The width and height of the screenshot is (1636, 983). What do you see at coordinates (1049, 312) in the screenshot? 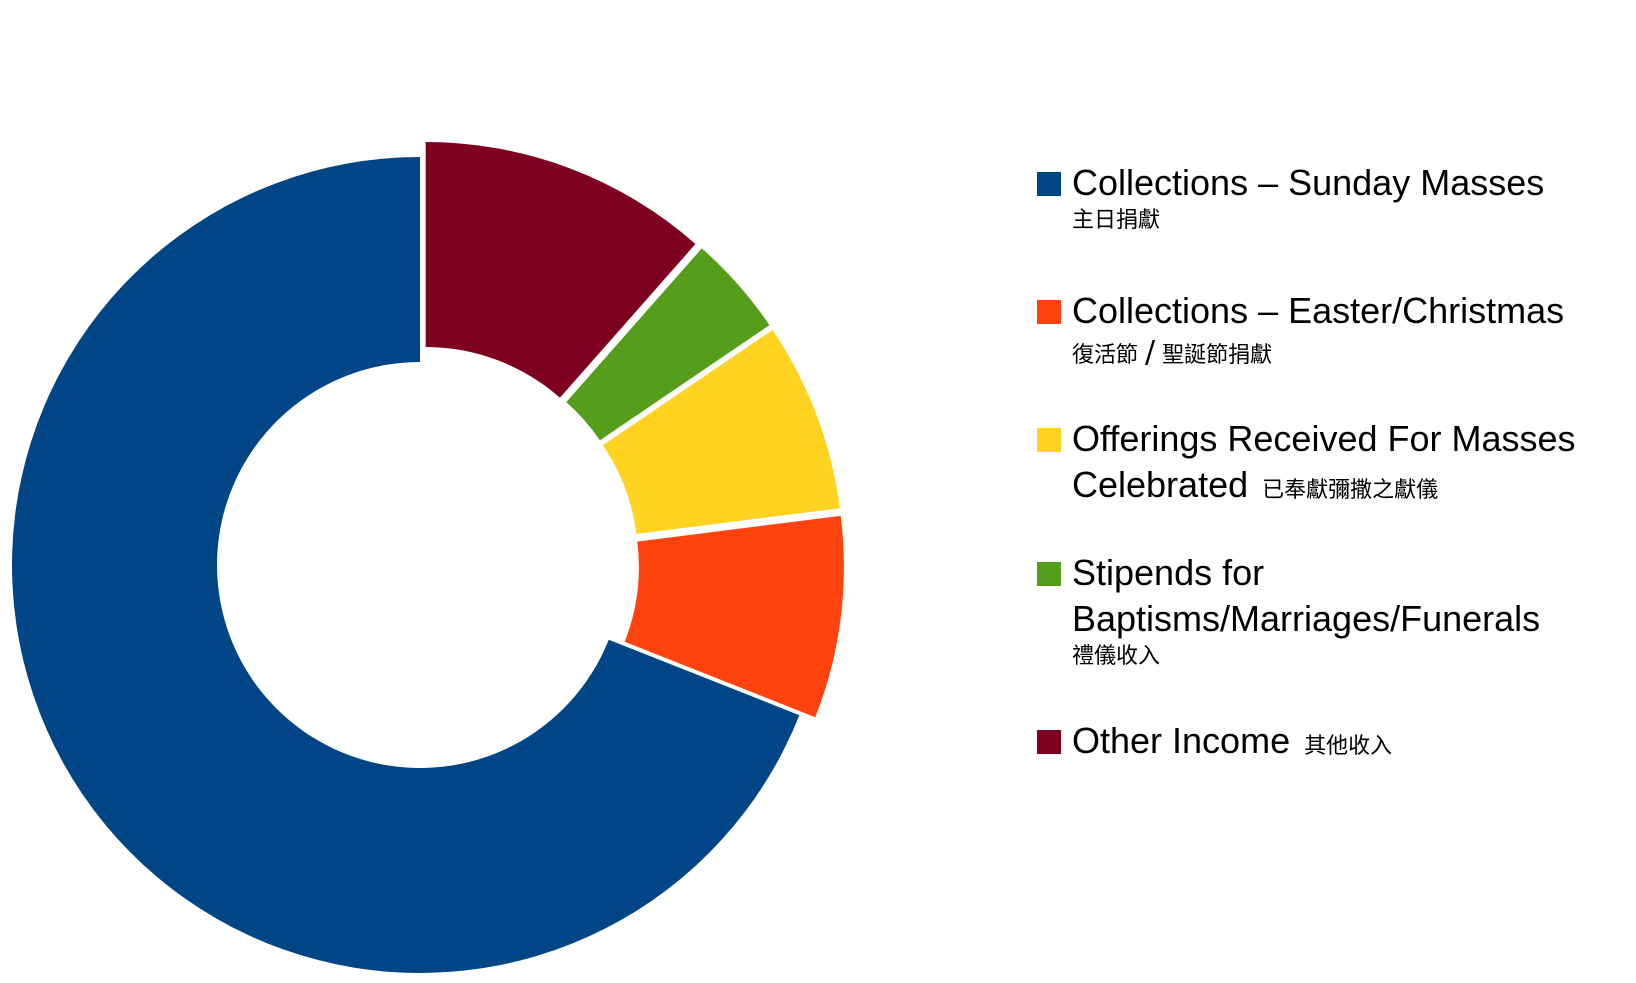
I see `legend-swatch-easter-christmas` at bounding box center [1049, 312].